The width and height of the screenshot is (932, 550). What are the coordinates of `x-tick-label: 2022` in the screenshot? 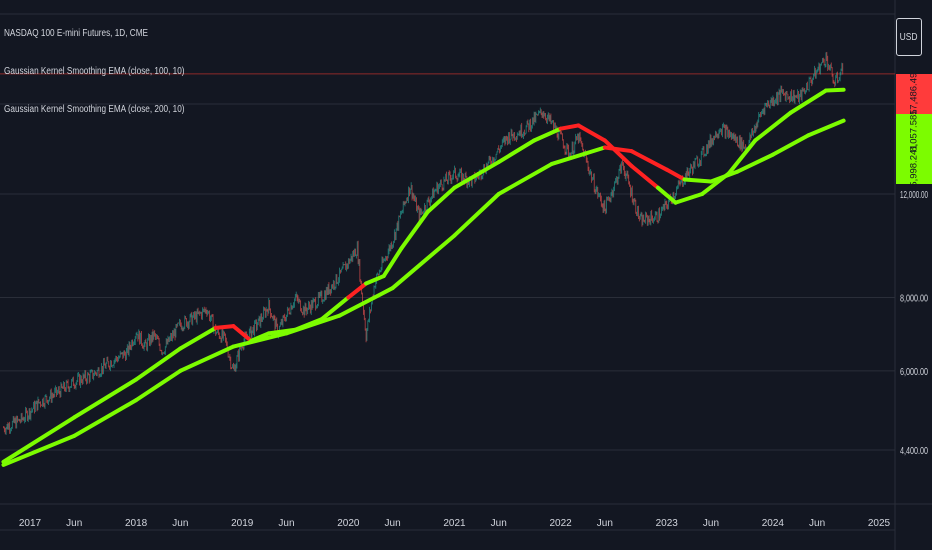 It's located at (561, 523).